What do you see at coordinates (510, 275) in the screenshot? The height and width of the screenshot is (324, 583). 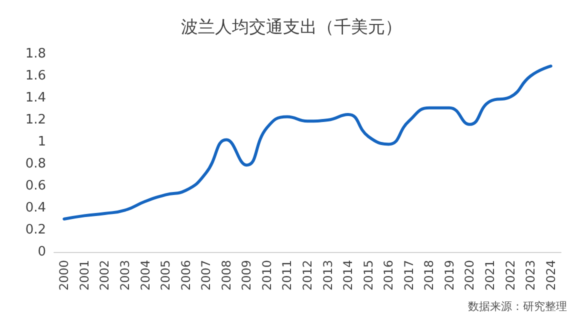 I see `x-tick-label: 2022` at bounding box center [510, 275].